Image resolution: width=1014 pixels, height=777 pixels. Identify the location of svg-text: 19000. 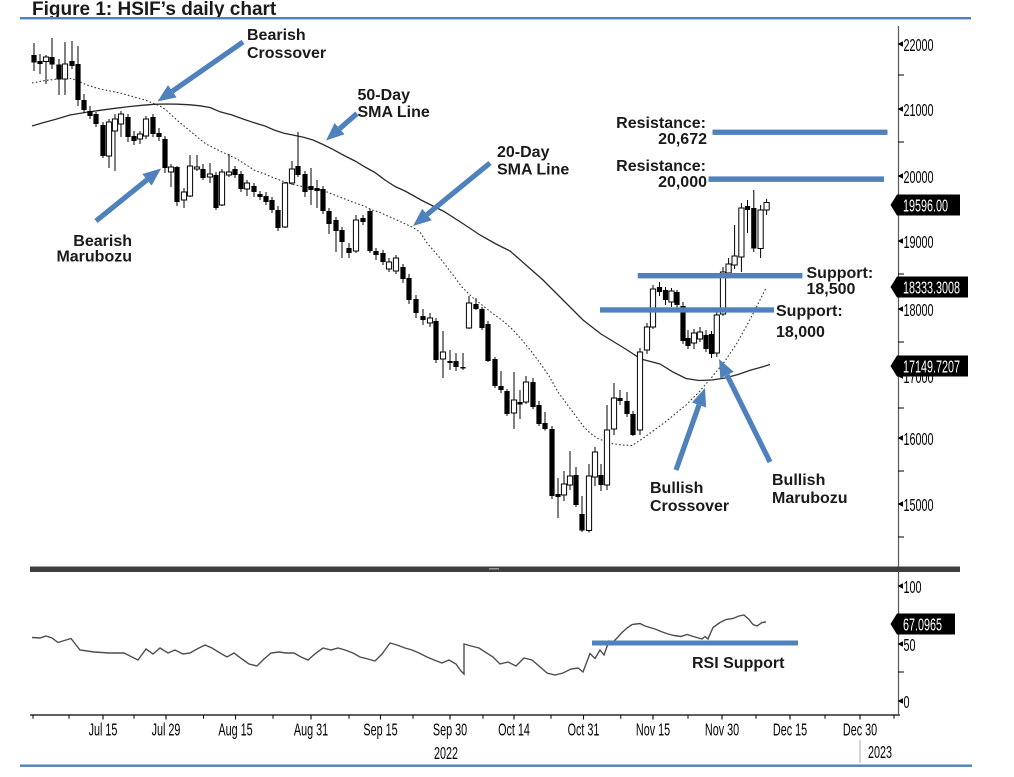
(919, 242).